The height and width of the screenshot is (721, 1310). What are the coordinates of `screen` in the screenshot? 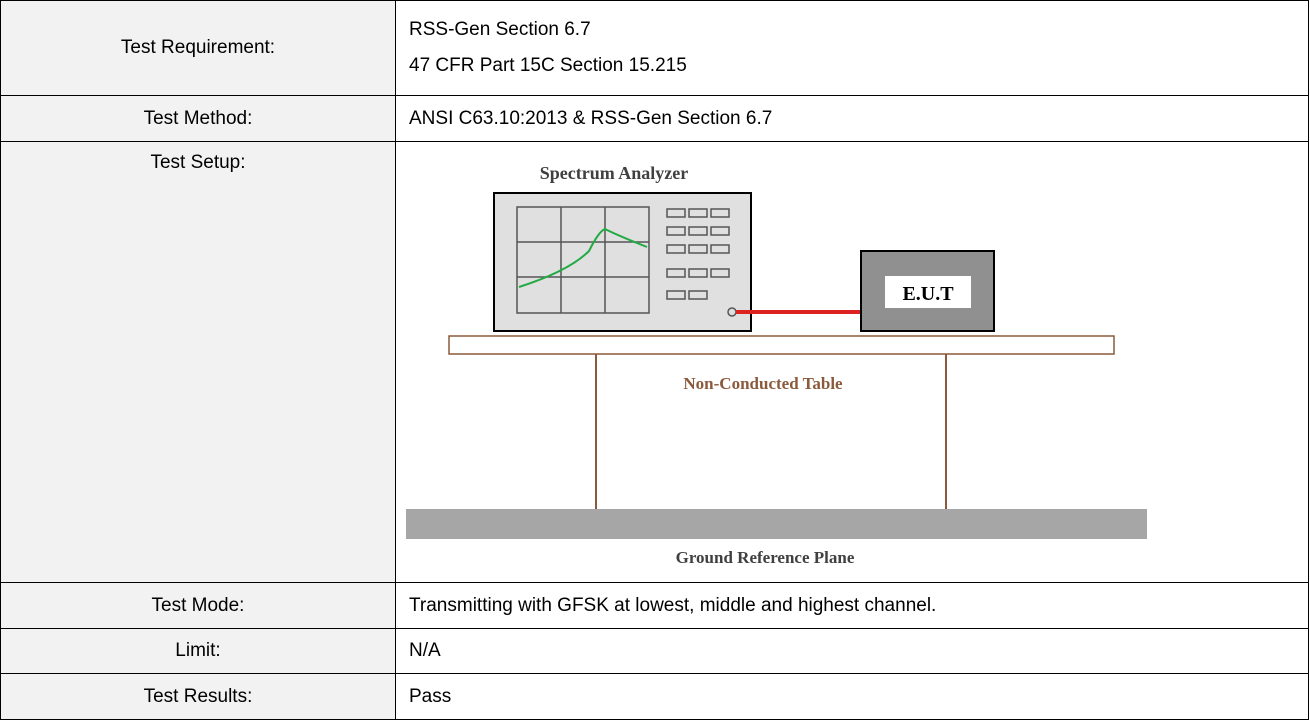 It's located at (583, 260).